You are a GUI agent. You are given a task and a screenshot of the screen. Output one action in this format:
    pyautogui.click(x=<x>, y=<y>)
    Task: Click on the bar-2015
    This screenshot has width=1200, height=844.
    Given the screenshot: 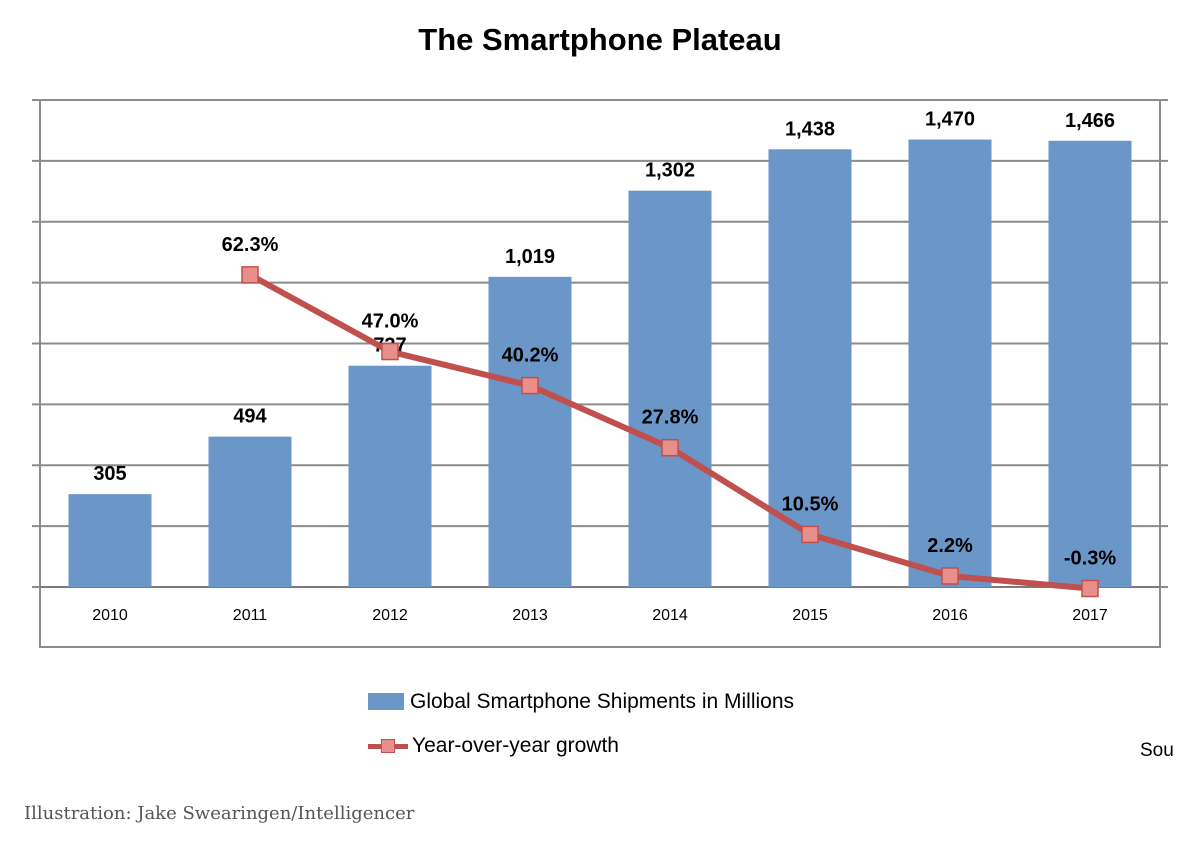 What is the action you would take?
    pyautogui.click(x=810, y=368)
    